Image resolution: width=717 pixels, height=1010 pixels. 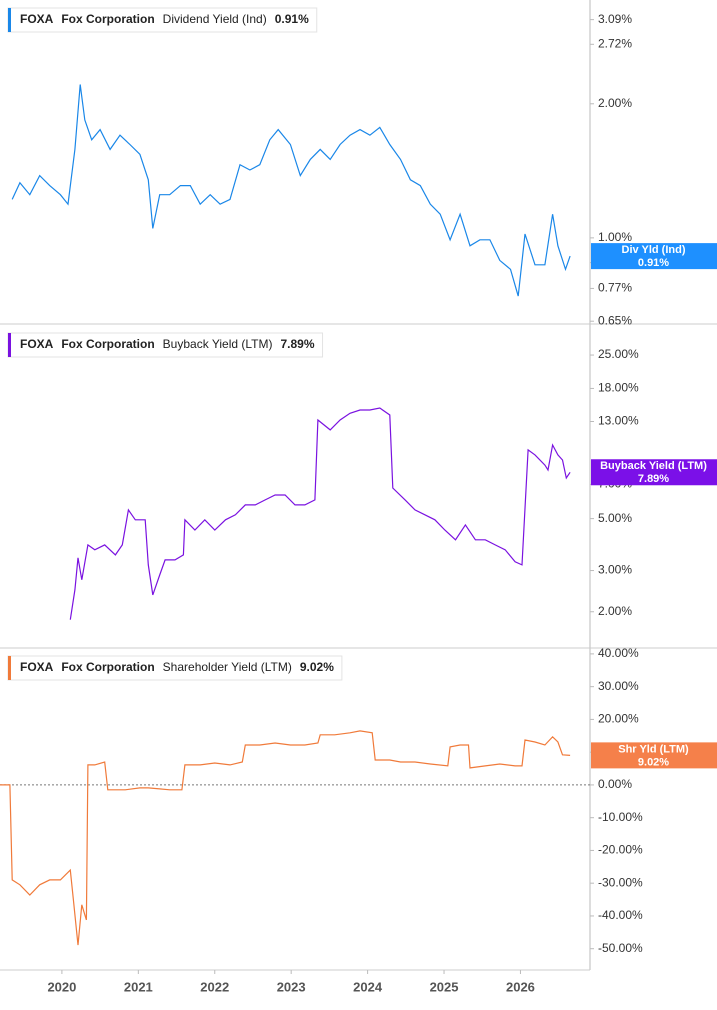 What do you see at coordinates (317, 667) in the screenshot?
I see `legend-value: 9.02%` at bounding box center [317, 667].